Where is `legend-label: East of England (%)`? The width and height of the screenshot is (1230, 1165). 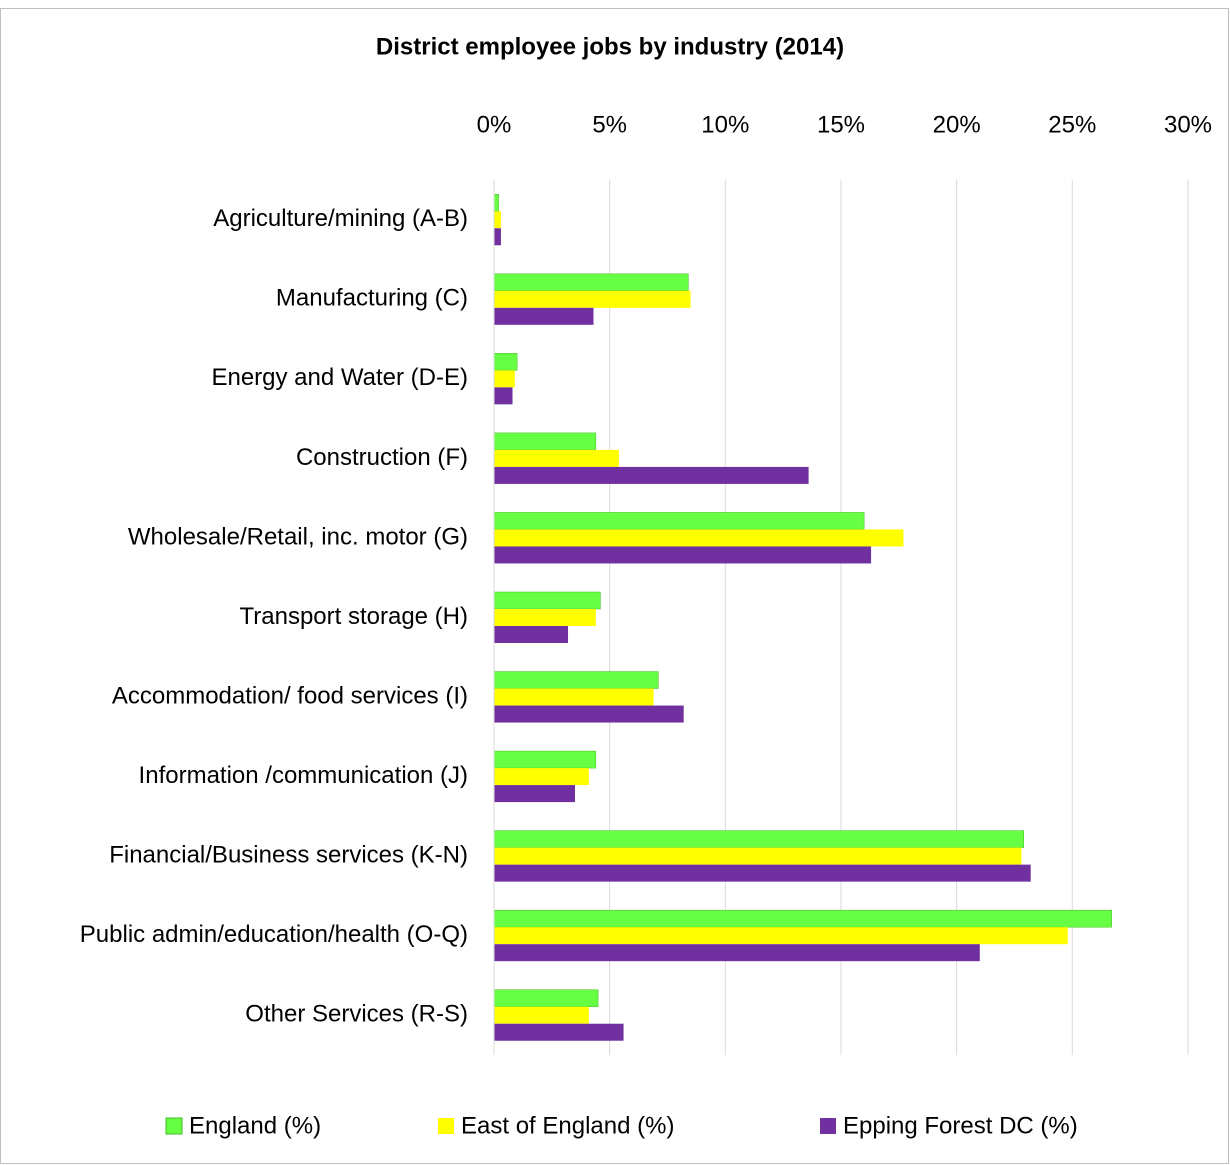
legend-label: East of England (%) is located at coordinates (567, 1125).